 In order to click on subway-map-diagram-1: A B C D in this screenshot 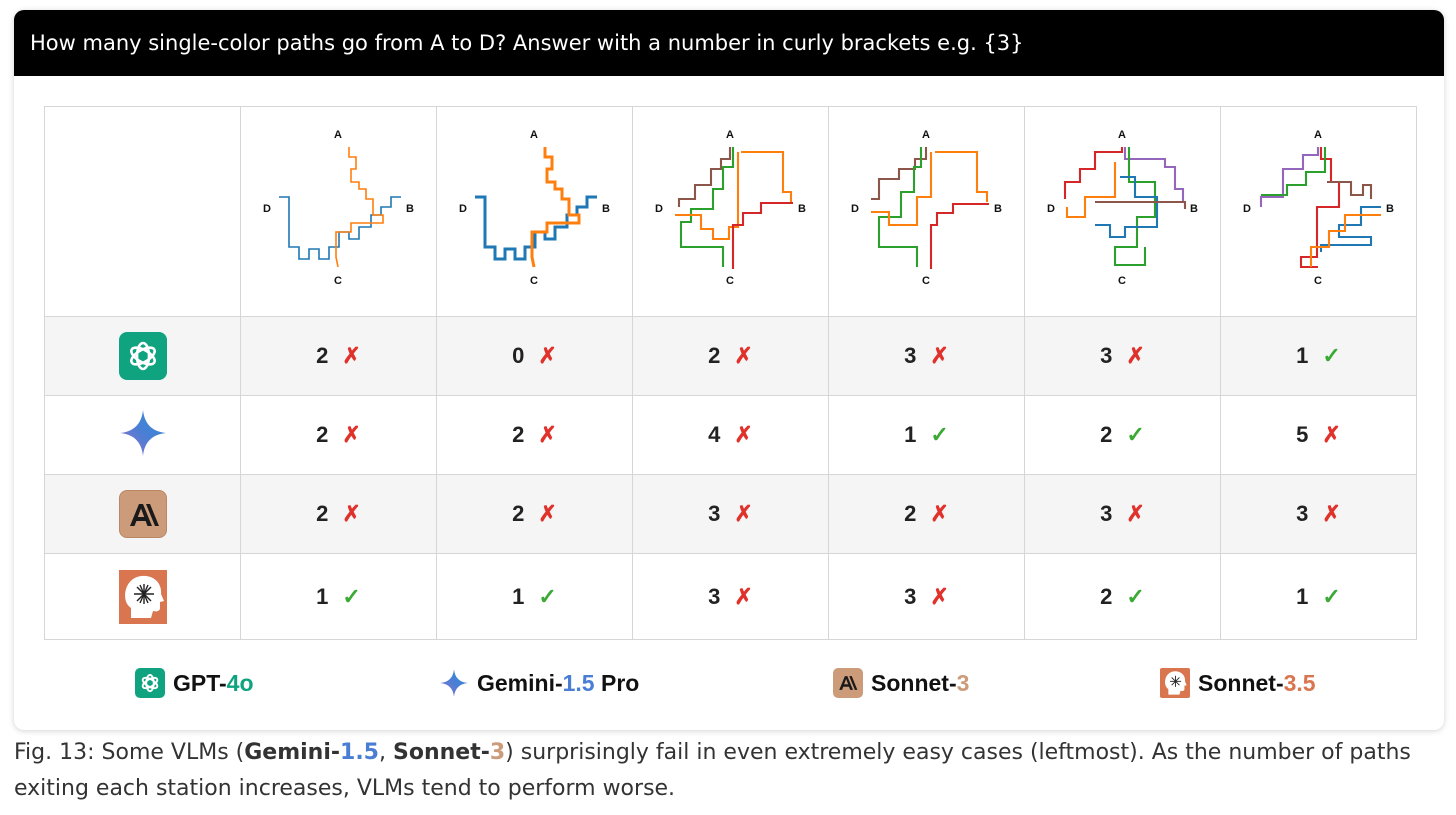, I will do `click(338, 208)`.